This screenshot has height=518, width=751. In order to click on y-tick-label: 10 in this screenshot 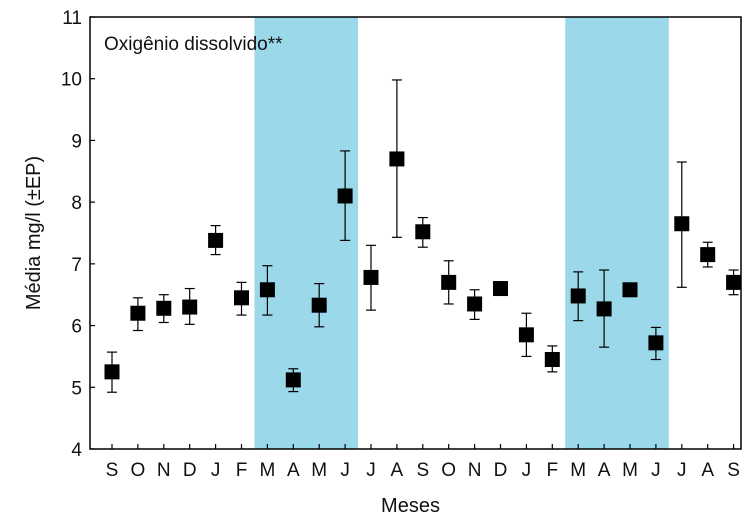, I will do `click(71, 80)`.